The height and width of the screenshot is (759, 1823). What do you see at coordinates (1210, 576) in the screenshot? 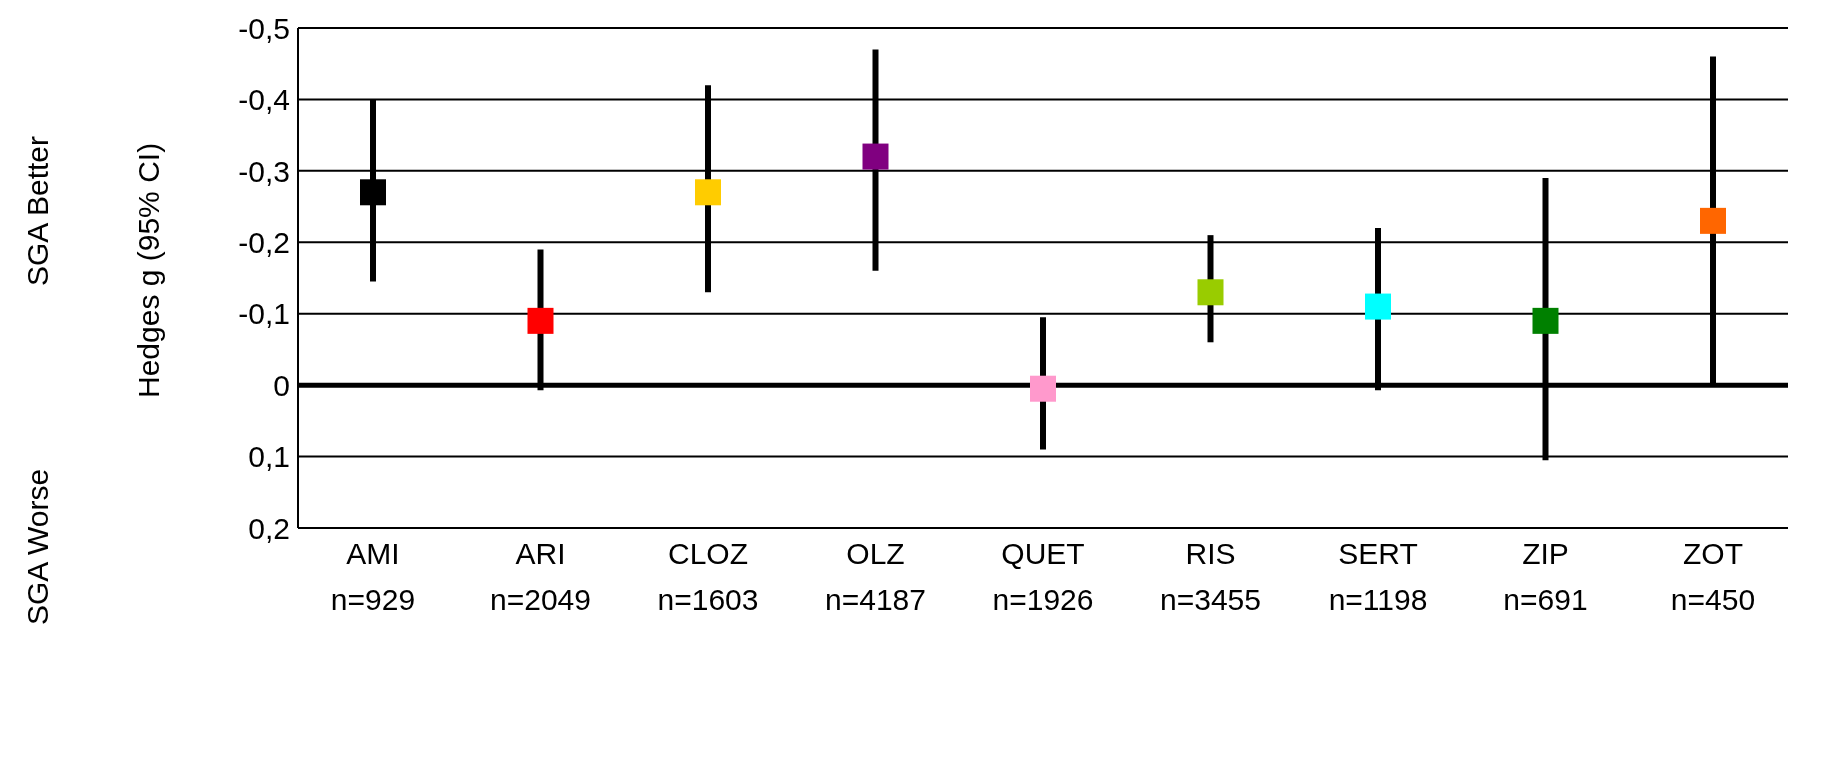
I see `x-tick-label: RIS n=3455` at bounding box center [1210, 576].